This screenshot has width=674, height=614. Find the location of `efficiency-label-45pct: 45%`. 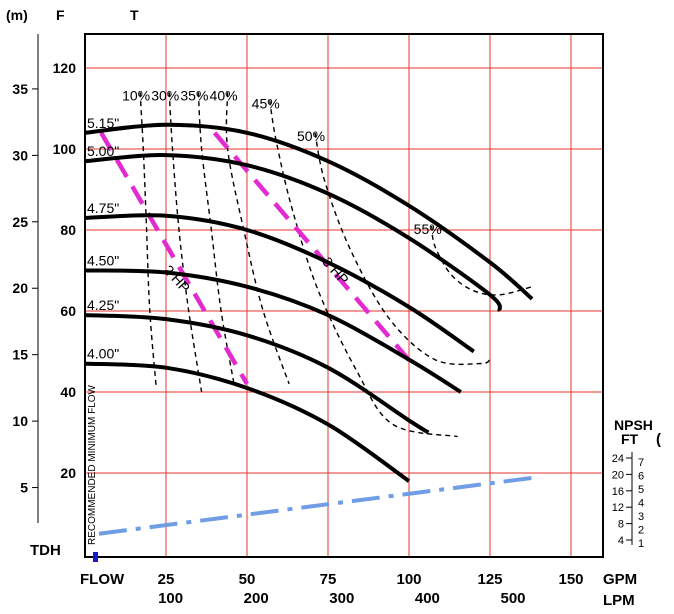

efficiency-label-45pct: 45% is located at coordinates (266, 103).